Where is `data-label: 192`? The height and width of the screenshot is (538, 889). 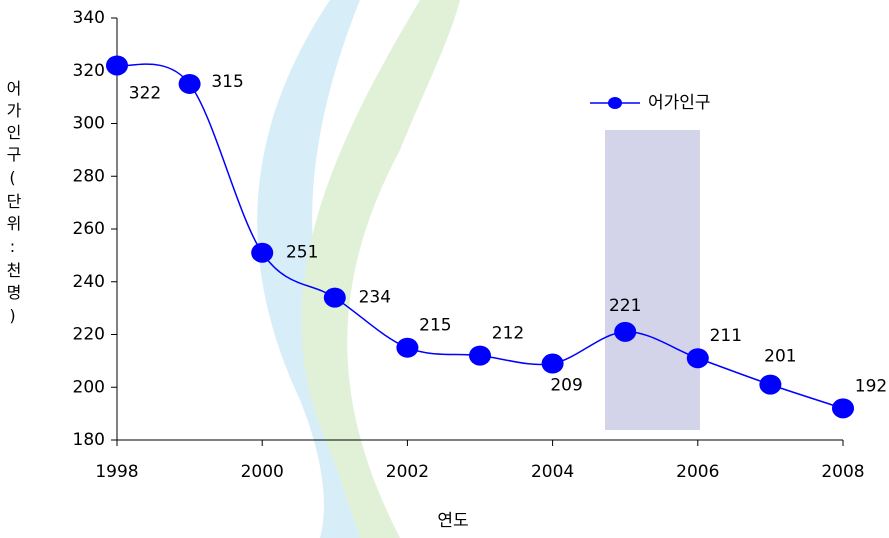
data-label: 192 is located at coordinates (871, 386).